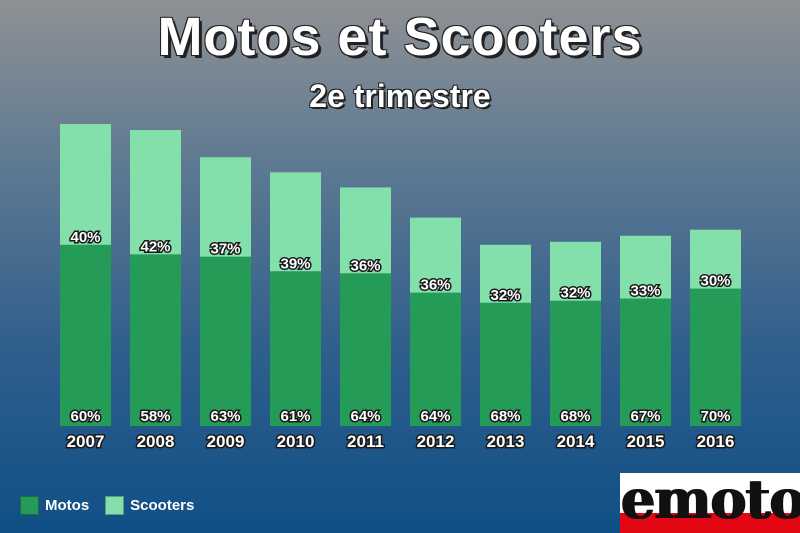  What do you see at coordinates (85, 237) in the screenshot?
I see `label-scooters-2007: 40%` at bounding box center [85, 237].